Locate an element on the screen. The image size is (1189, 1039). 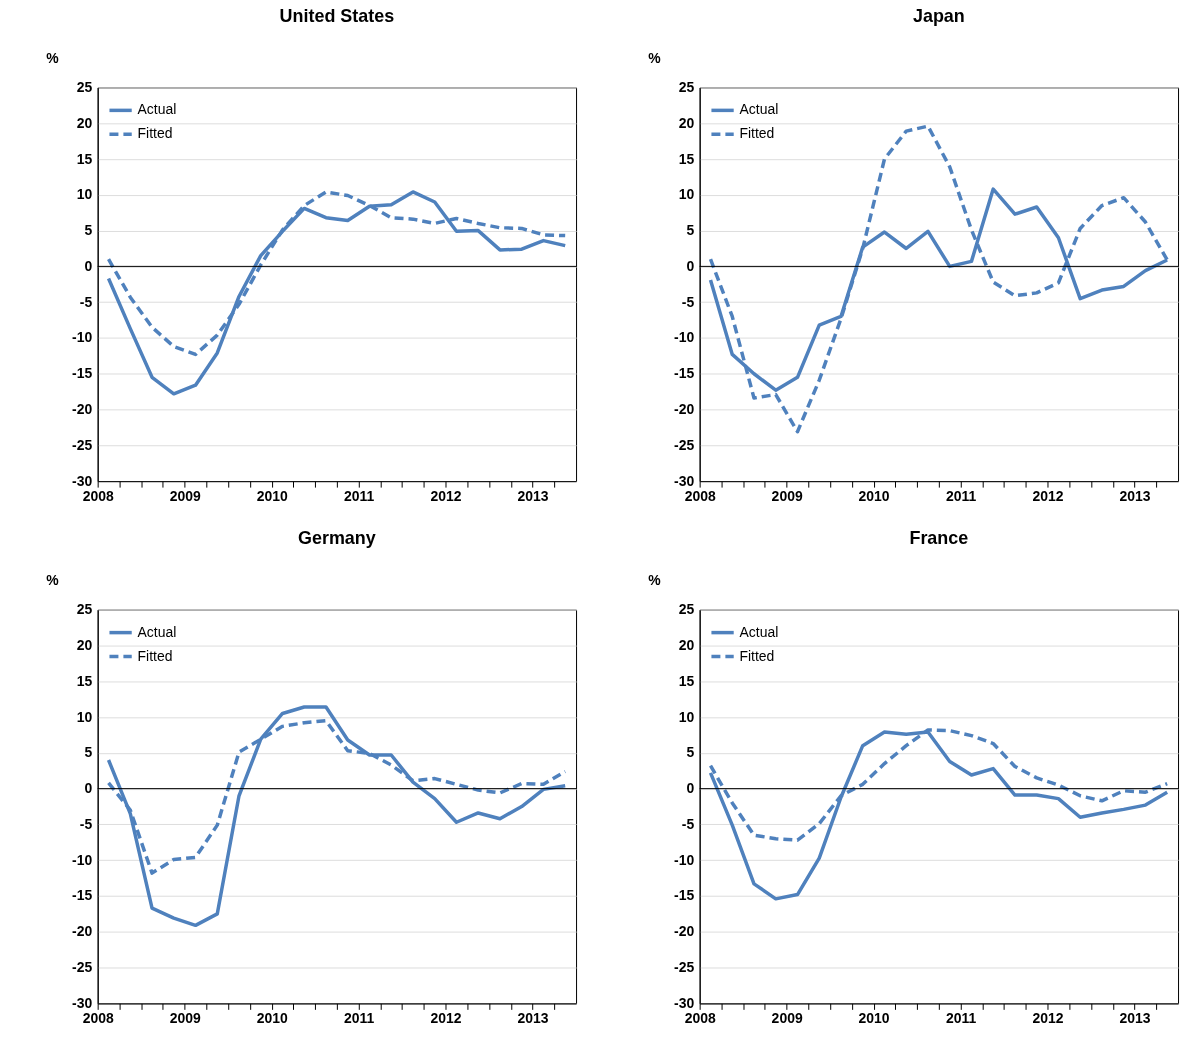
chart-title: United States is located at coordinates (337, 15).